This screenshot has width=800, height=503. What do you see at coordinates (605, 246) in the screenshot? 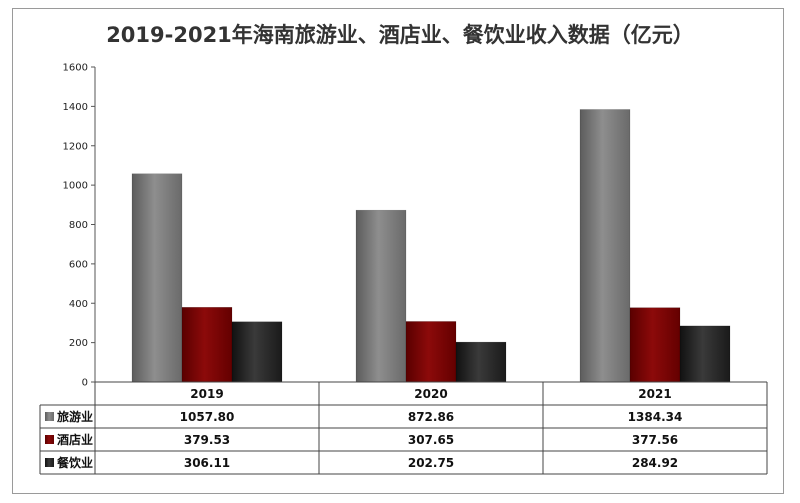
I see `bar-旅游业-2021` at bounding box center [605, 246].